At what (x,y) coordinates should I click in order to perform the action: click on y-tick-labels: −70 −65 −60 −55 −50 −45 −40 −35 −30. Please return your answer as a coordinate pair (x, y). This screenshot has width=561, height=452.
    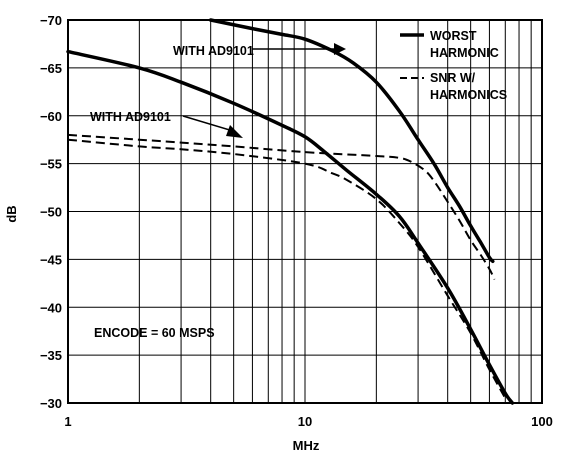
    Looking at the image, I should click on (51, 212).